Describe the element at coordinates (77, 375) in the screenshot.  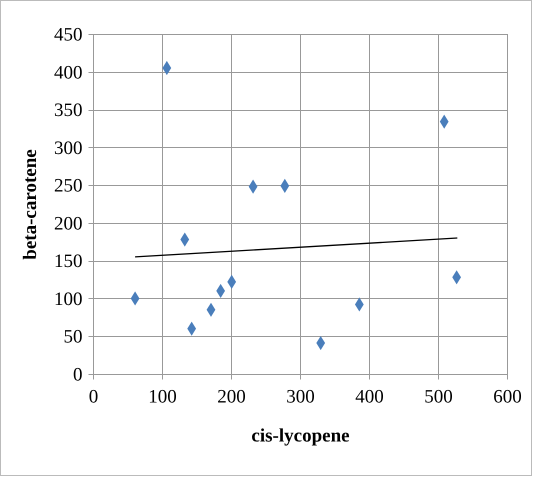
I see `y-tick-label: 0` at that location.